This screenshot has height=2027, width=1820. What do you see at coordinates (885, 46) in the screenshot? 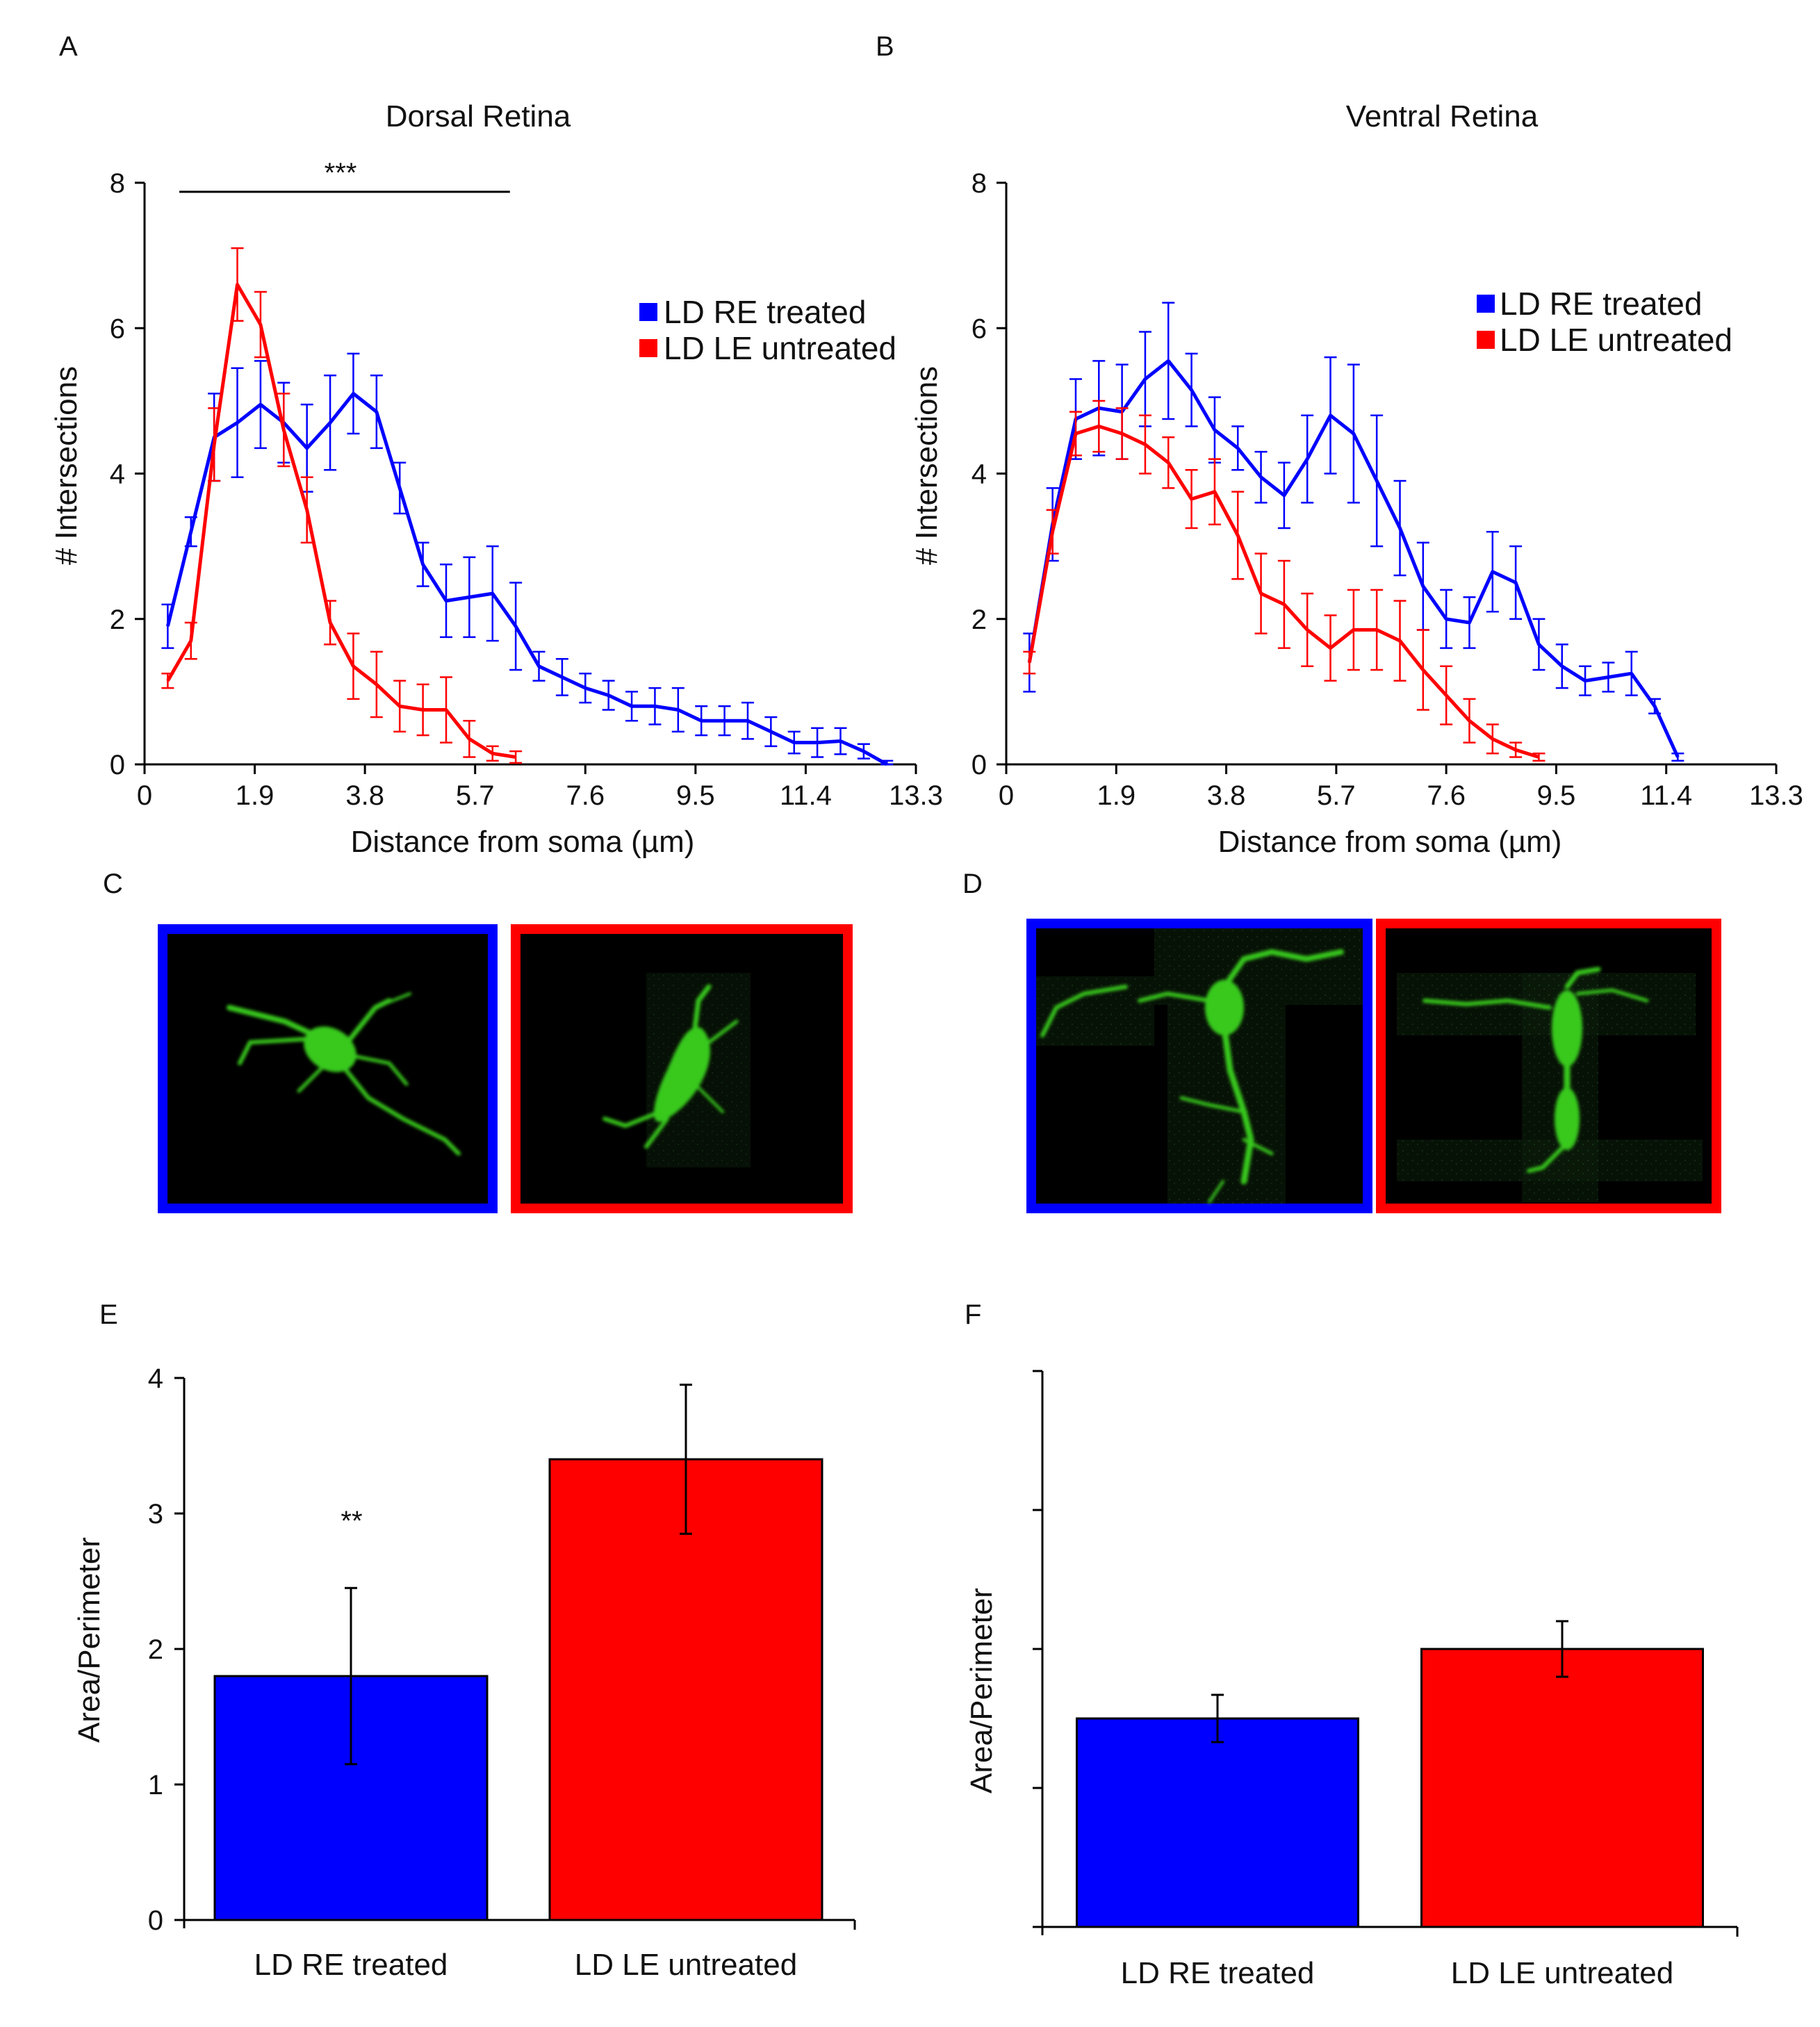
I see `panel-letter-b: B` at bounding box center [885, 46].